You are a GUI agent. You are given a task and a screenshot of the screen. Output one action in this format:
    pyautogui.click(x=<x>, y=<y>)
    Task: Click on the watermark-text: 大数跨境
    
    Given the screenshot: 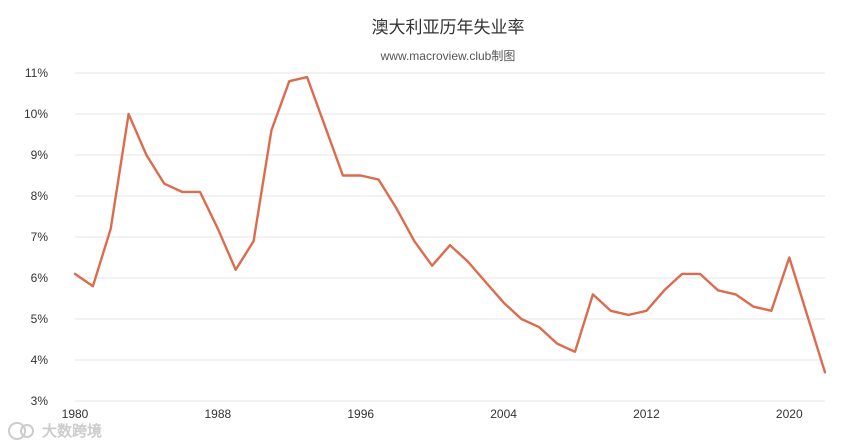 What is the action you would take?
    pyautogui.click(x=72, y=431)
    